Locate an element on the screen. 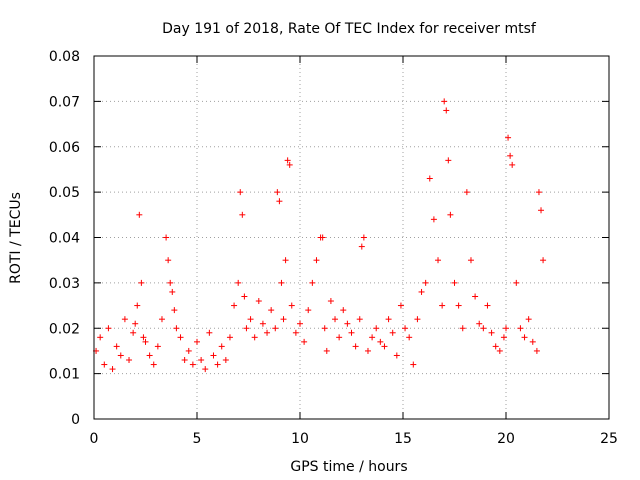 The width and height of the screenshot is (640, 480). y-tick-label: 0.06 is located at coordinates (64, 148).